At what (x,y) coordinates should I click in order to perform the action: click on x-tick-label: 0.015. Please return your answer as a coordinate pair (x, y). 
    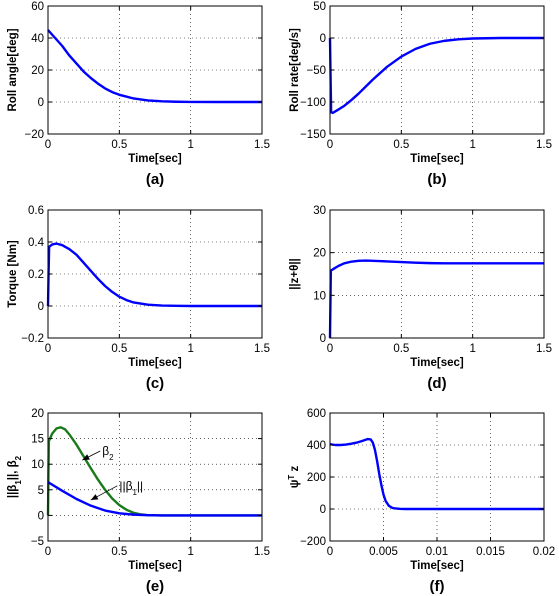
    Looking at the image, I should click on (490, 552).